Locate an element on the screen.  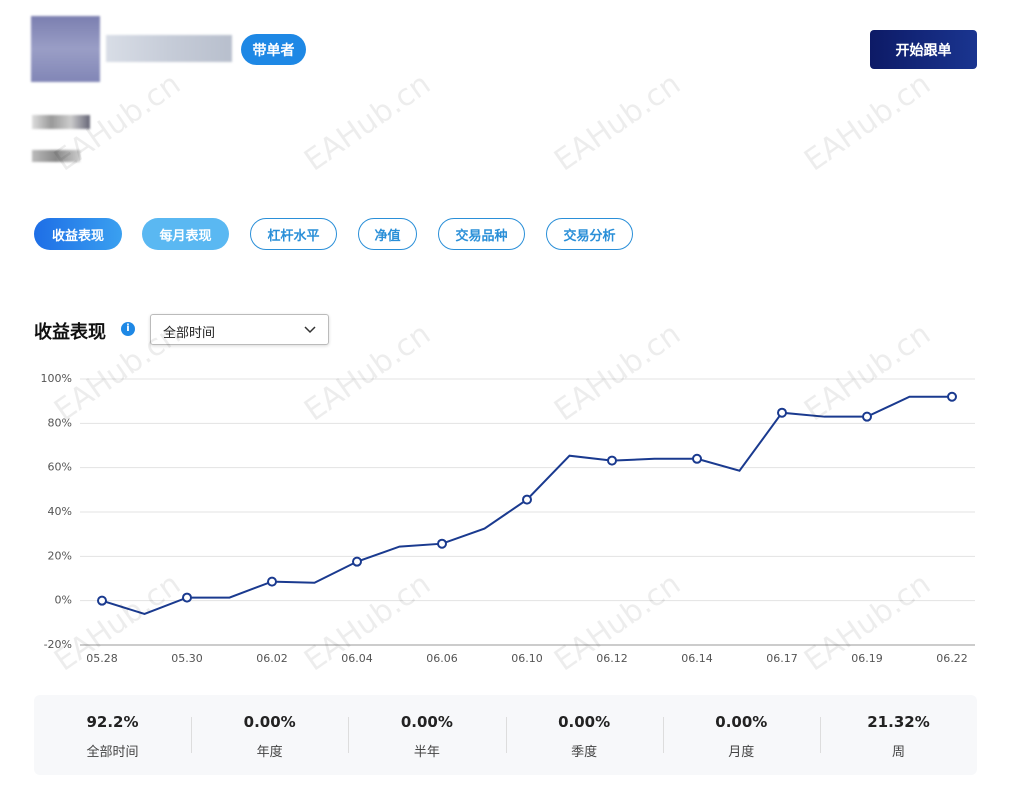
tab: 每月表现 is located at coordinates (185, 234).